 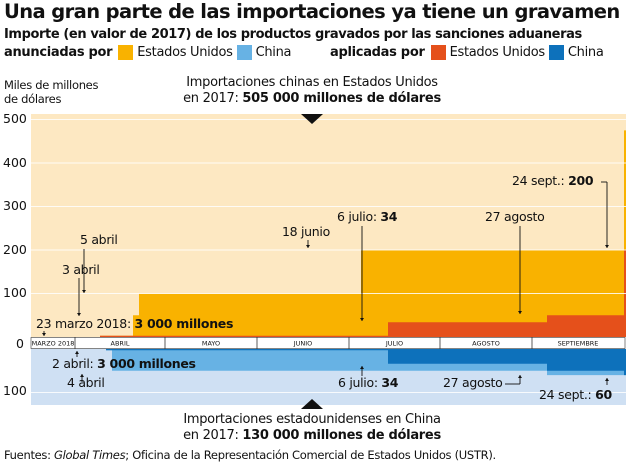 What do you see at coordinates (394, 344) in the screenshot?
I see `month-label: JULIO` at bounding box center [394, 344].